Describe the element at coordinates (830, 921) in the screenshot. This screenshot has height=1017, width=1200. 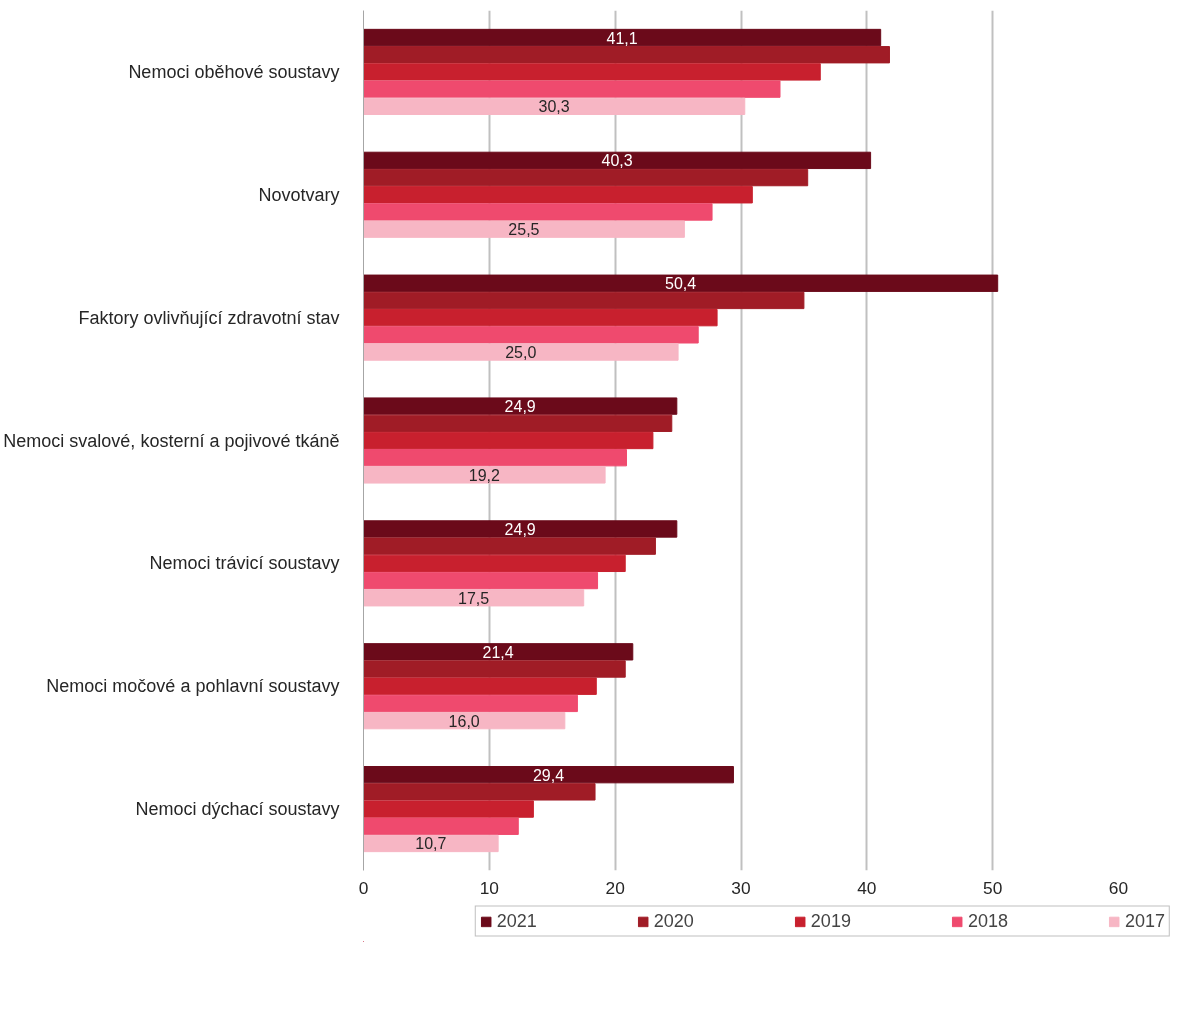
I see `legend-label: 2019` at that location.